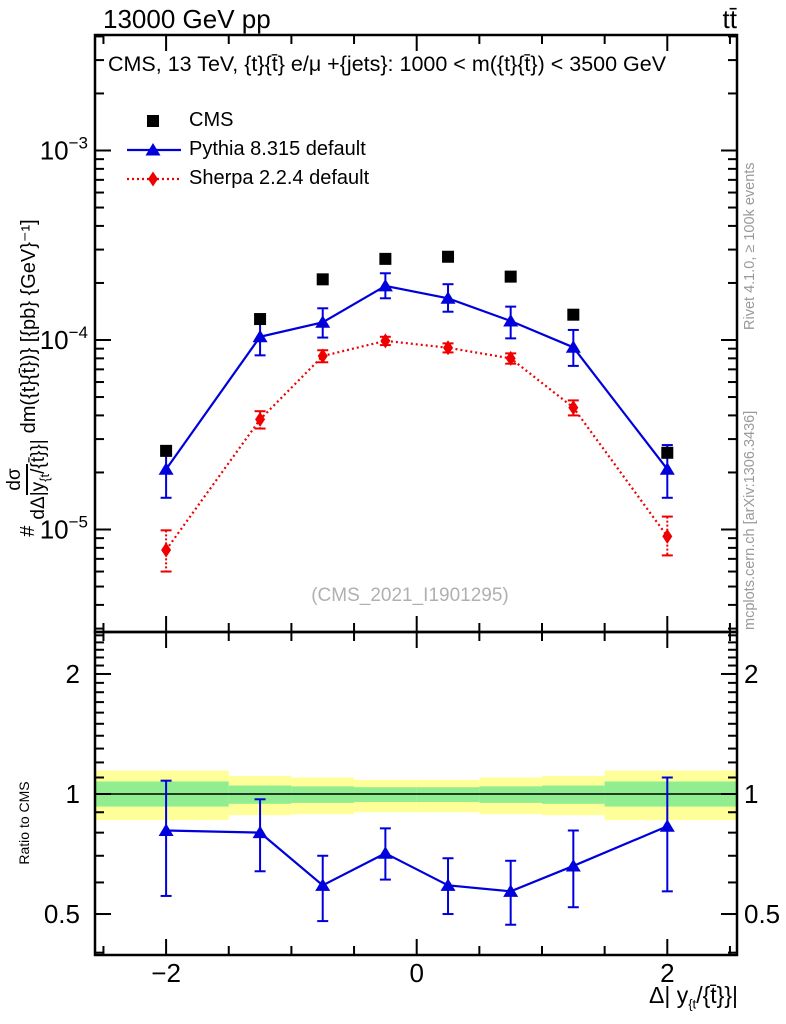 Image resolution: width=786 pixels, height=1024 pixels. What do you see at coordinates (693, 997) in the screenshot?
I see `x-axis-label: Δ| y{t/{t̄}}|` at bounding box center [693, 997].